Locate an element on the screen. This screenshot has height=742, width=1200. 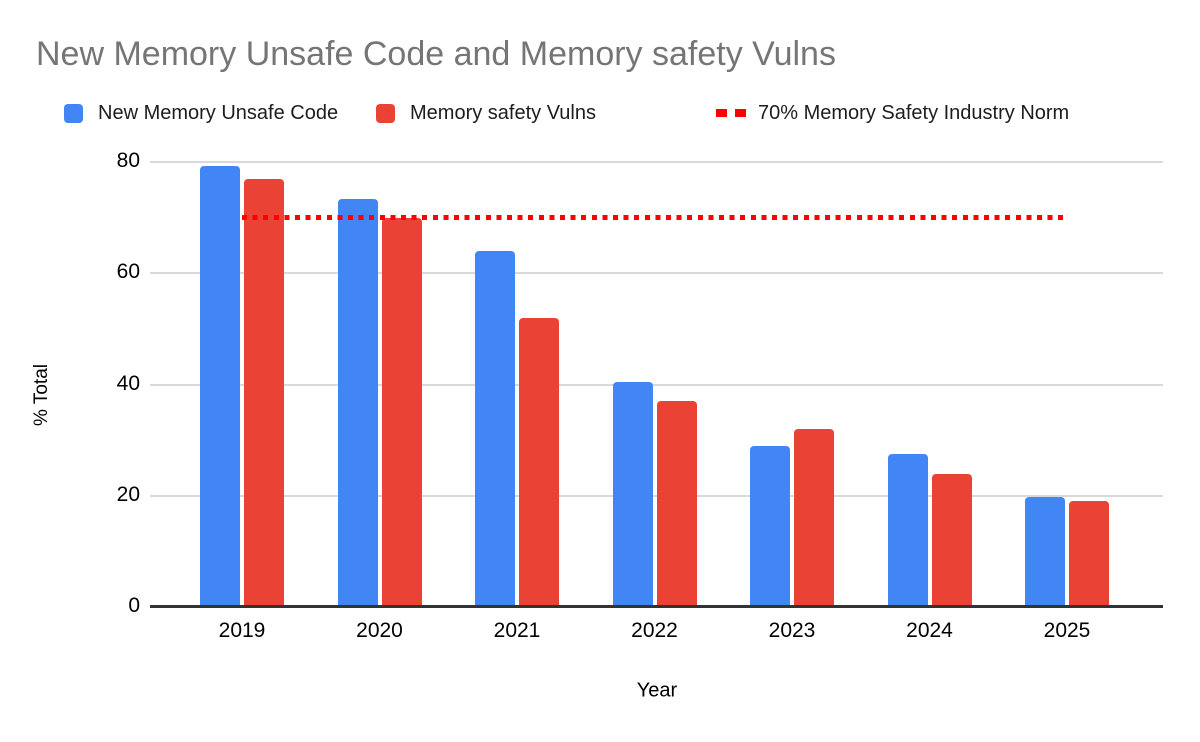
bar-2021-unsafe-code is located at coordinates (495, 429).